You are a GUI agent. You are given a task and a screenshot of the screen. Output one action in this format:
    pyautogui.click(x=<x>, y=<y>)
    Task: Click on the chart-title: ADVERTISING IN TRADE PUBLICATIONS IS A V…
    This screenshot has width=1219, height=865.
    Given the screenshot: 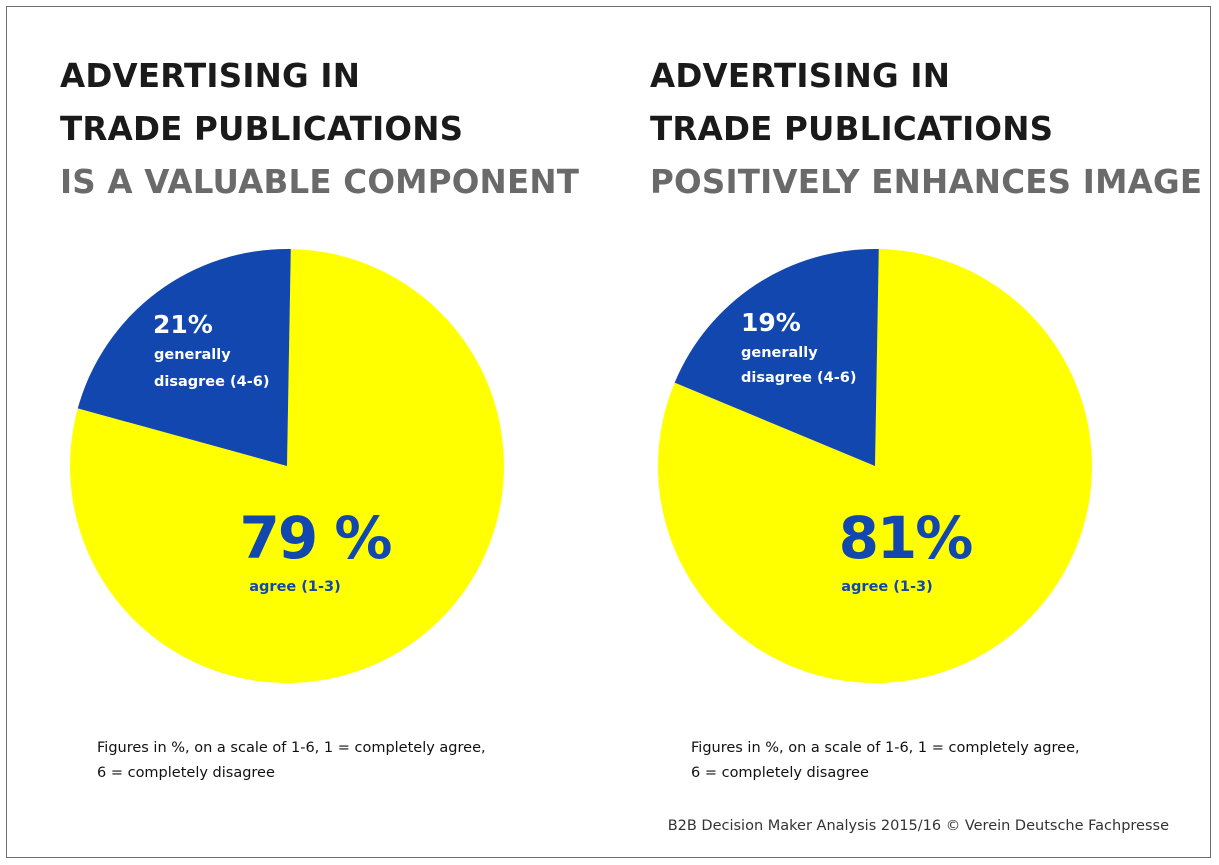 What is the action you would take?
    pyautogui.click(x=319, y=129)
    